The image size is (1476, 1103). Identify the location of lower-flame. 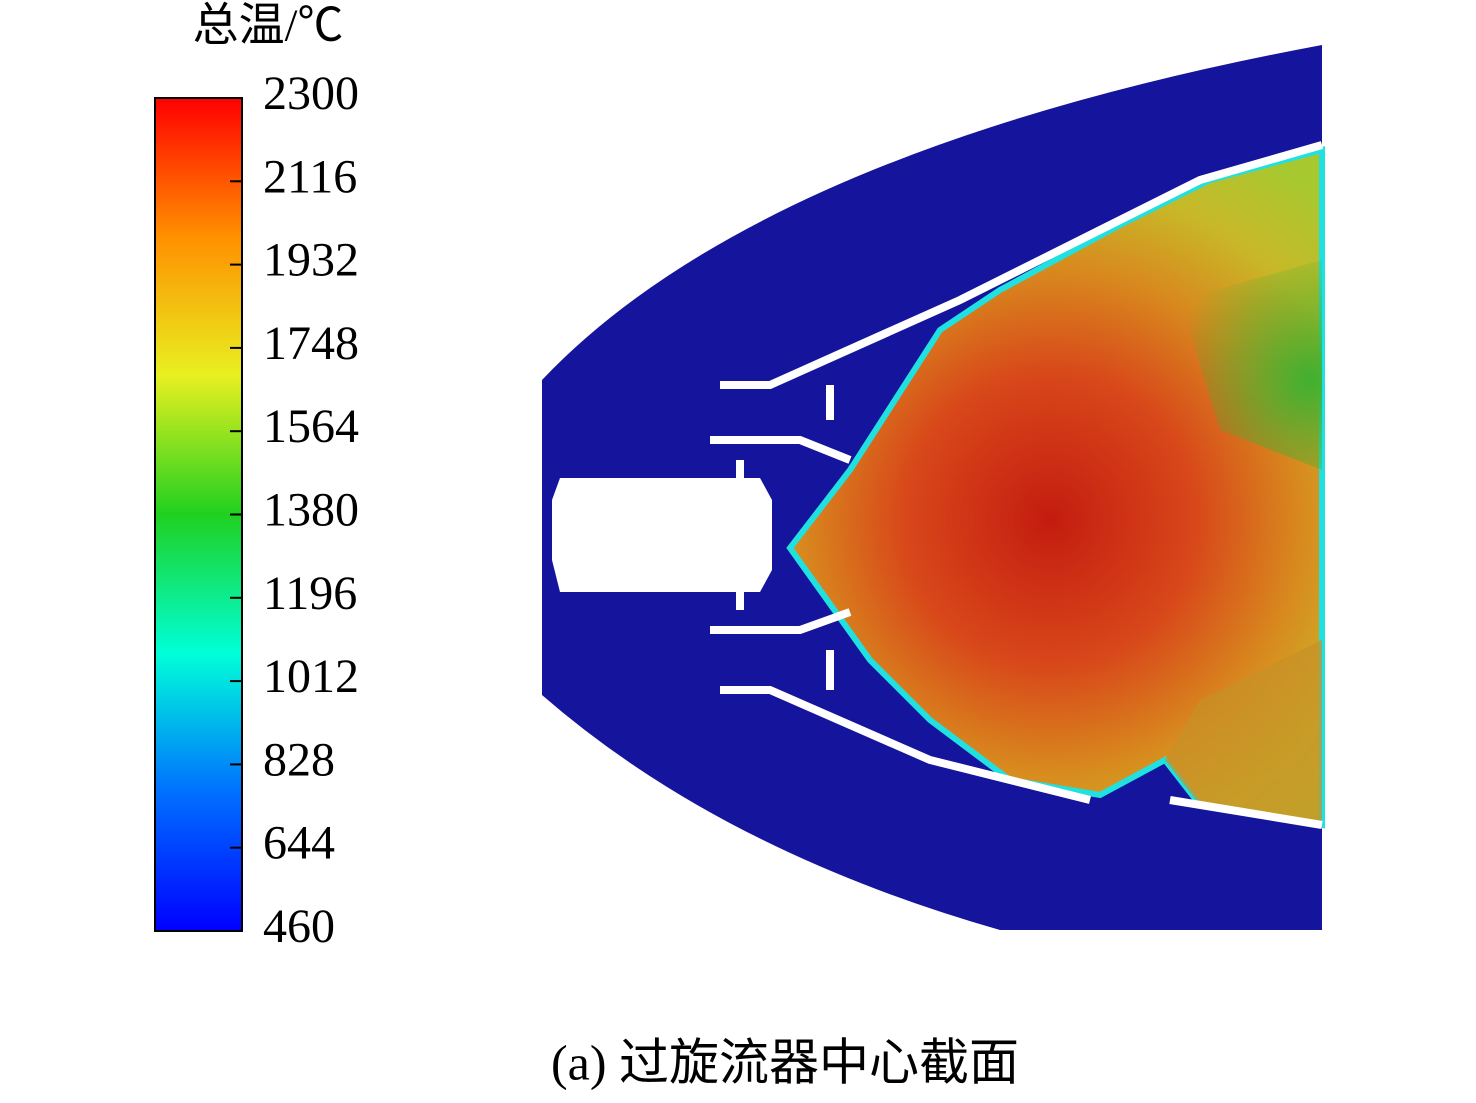
(1243, 732).